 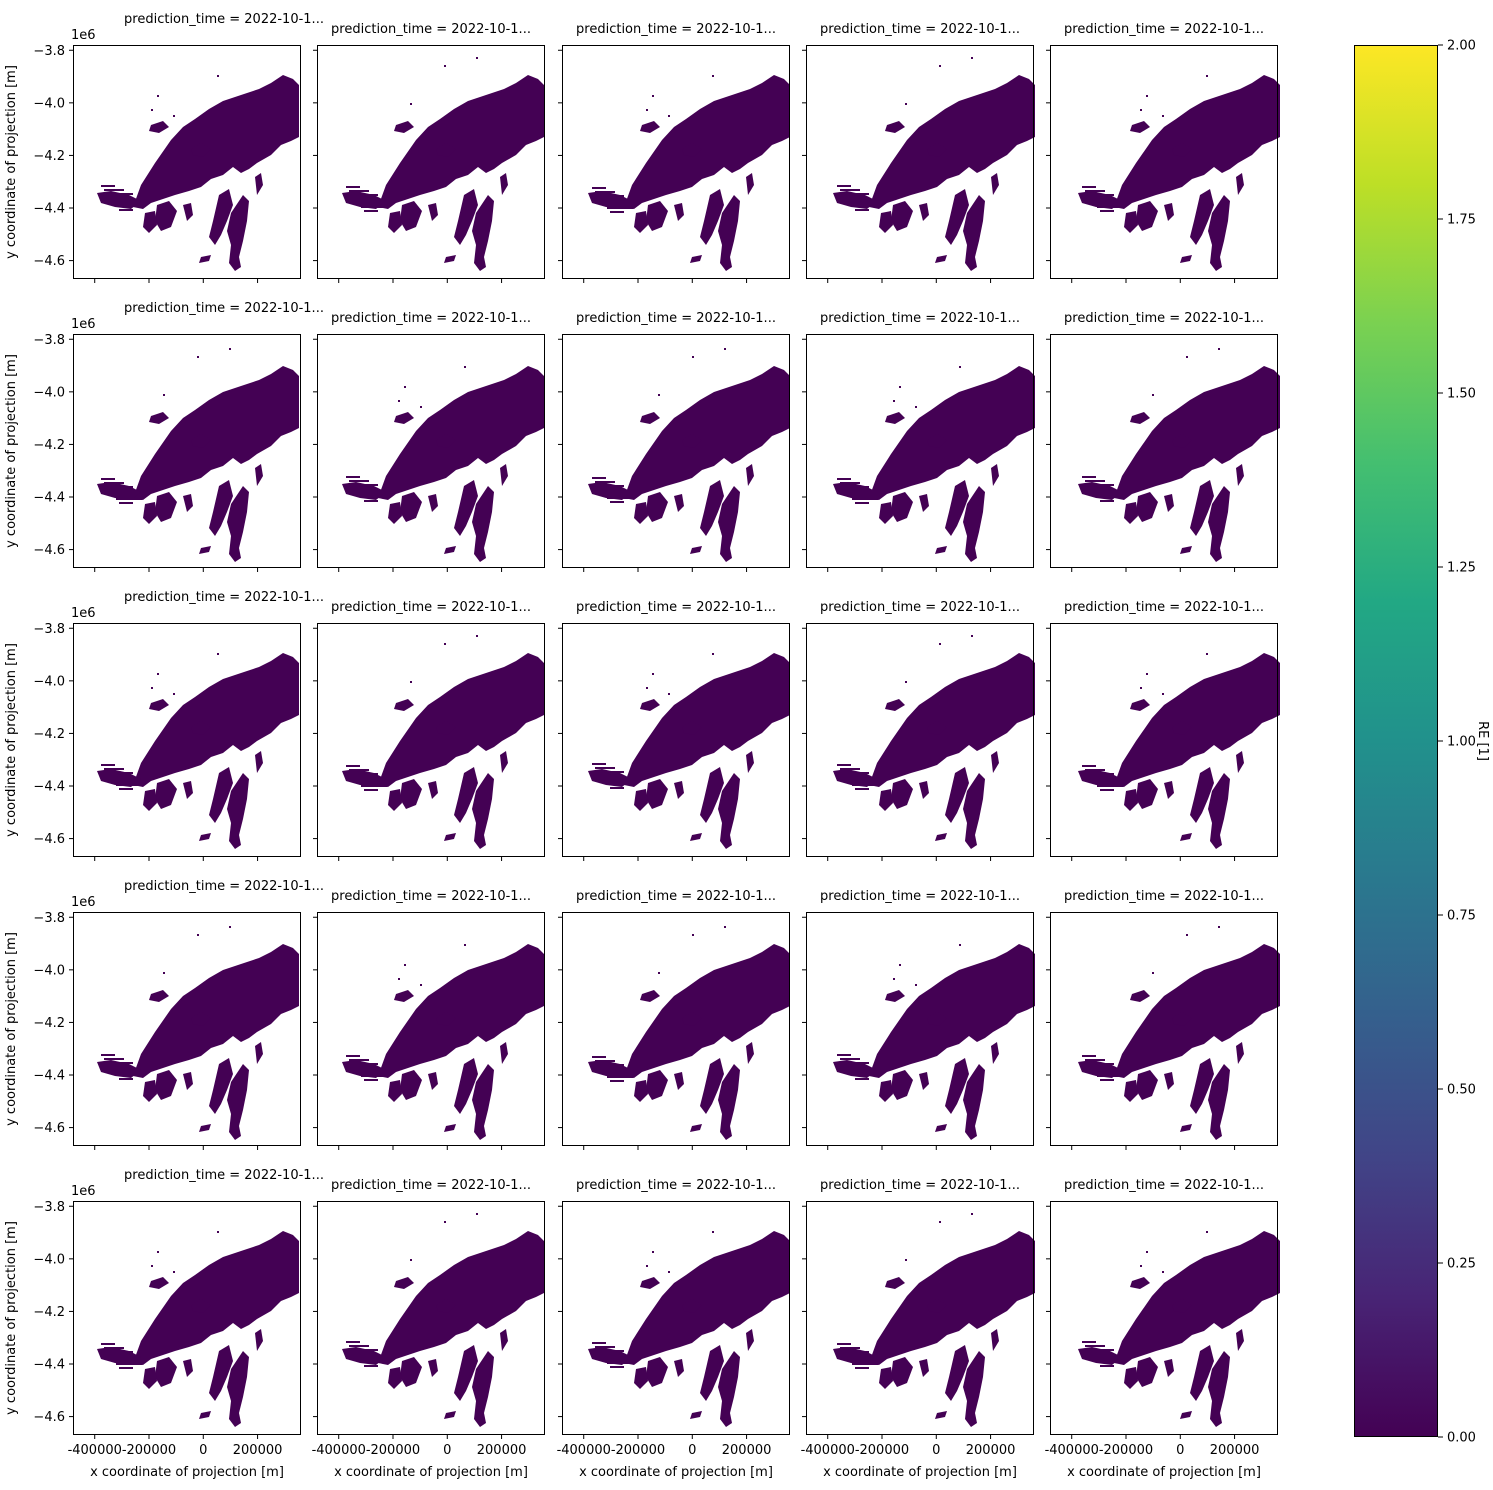 What do you see at coordinates (49, 445) in the screenshot?
I see `y-tick-label: −4.2` at bounding box center [49, 445].